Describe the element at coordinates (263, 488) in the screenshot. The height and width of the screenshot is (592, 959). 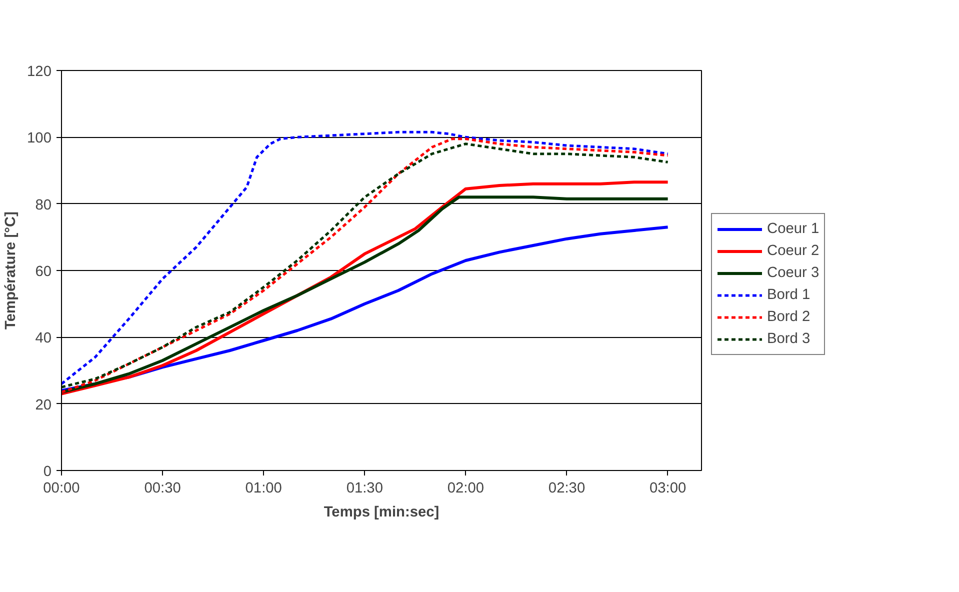
I see `x-tick-label: 01:00` at that location.